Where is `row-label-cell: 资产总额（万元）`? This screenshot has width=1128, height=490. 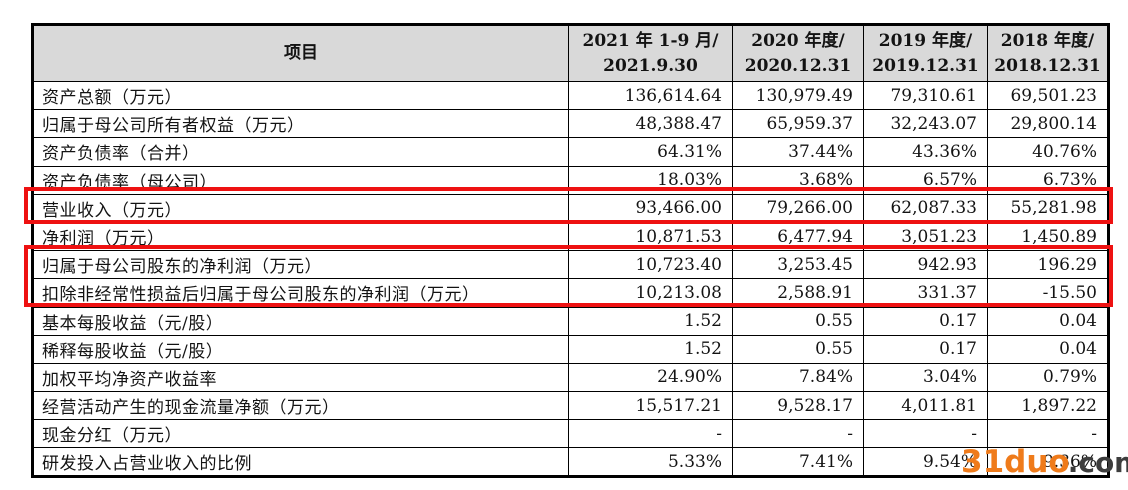 row-label-cell: 资产总额（万元） is located at coordinates (300, 95).